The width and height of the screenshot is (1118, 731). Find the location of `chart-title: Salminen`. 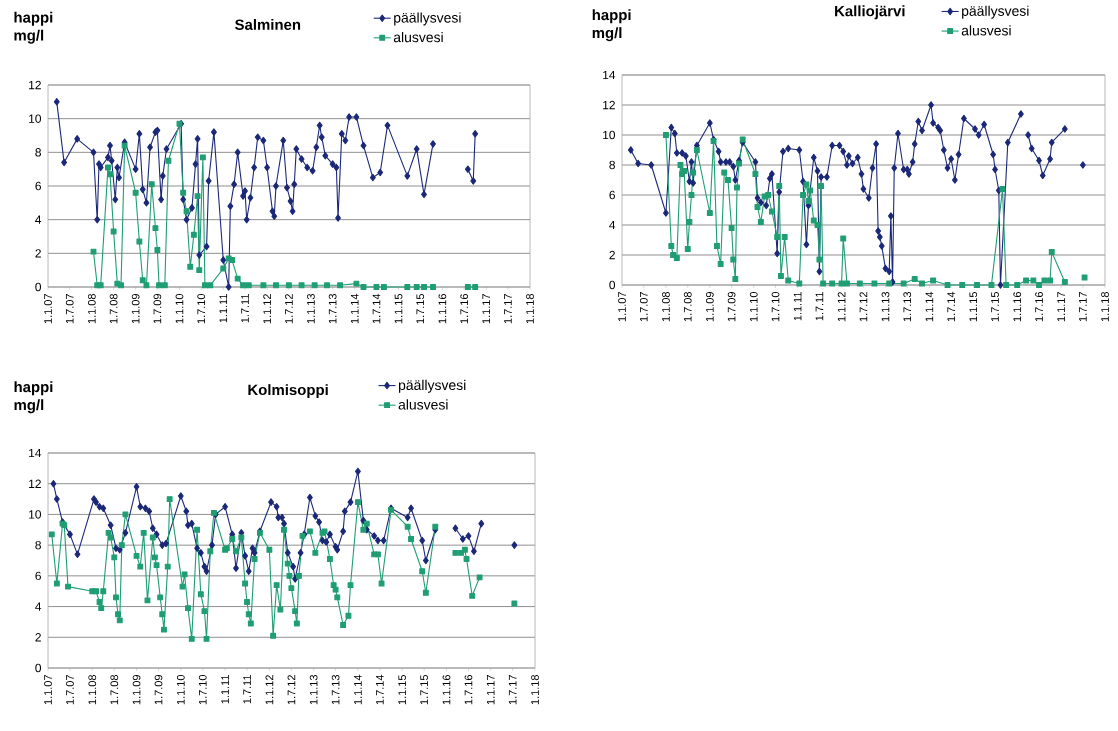

chart-title: Salminen is located at coordinates (268, 24).